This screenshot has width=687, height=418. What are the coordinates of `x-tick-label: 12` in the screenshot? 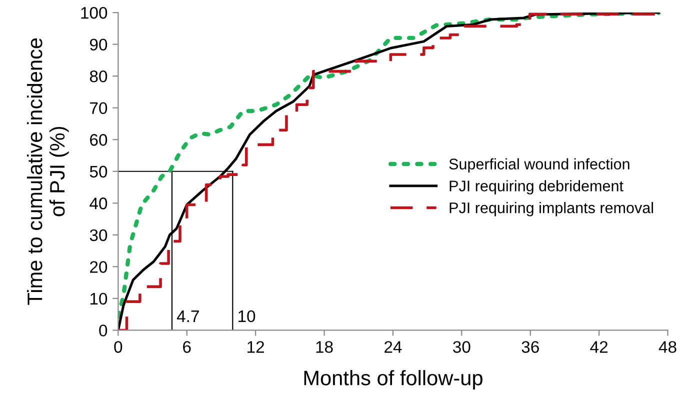 It's located at (256, 347).